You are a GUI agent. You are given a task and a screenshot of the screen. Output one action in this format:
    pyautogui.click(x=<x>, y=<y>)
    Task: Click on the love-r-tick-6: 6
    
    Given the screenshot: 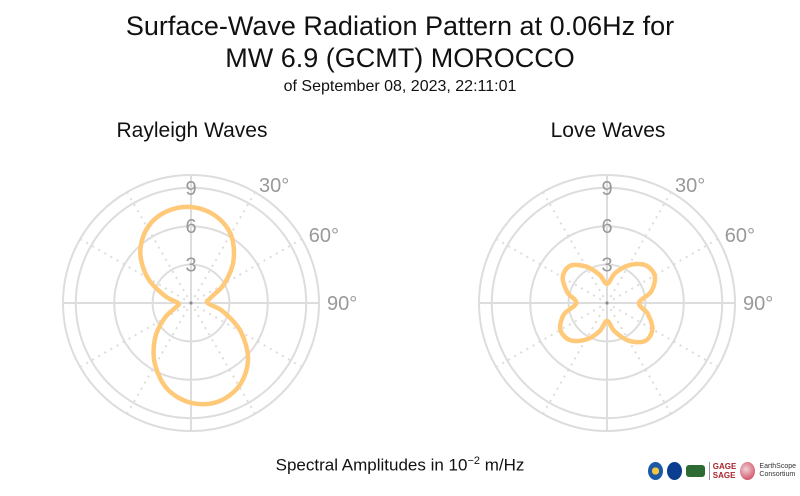 What is the action you would take?
    pyautogui.click(x=606, y=227)
    